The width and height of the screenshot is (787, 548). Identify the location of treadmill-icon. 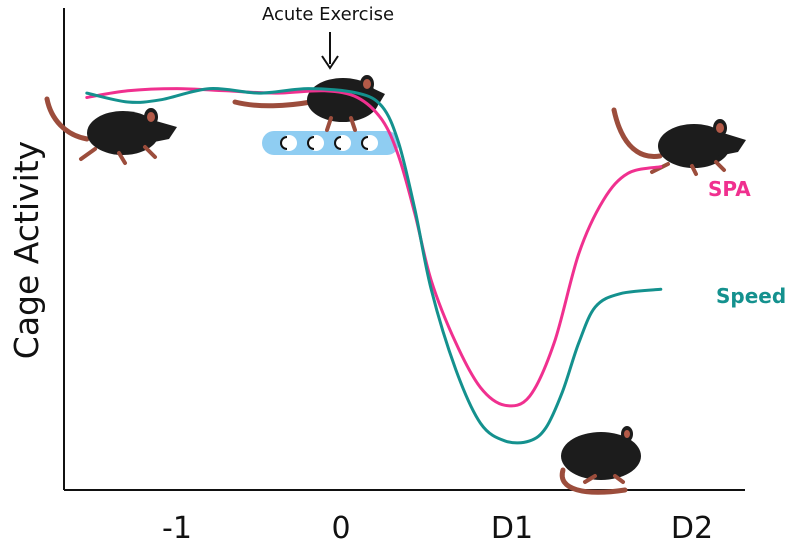
(330, 143).